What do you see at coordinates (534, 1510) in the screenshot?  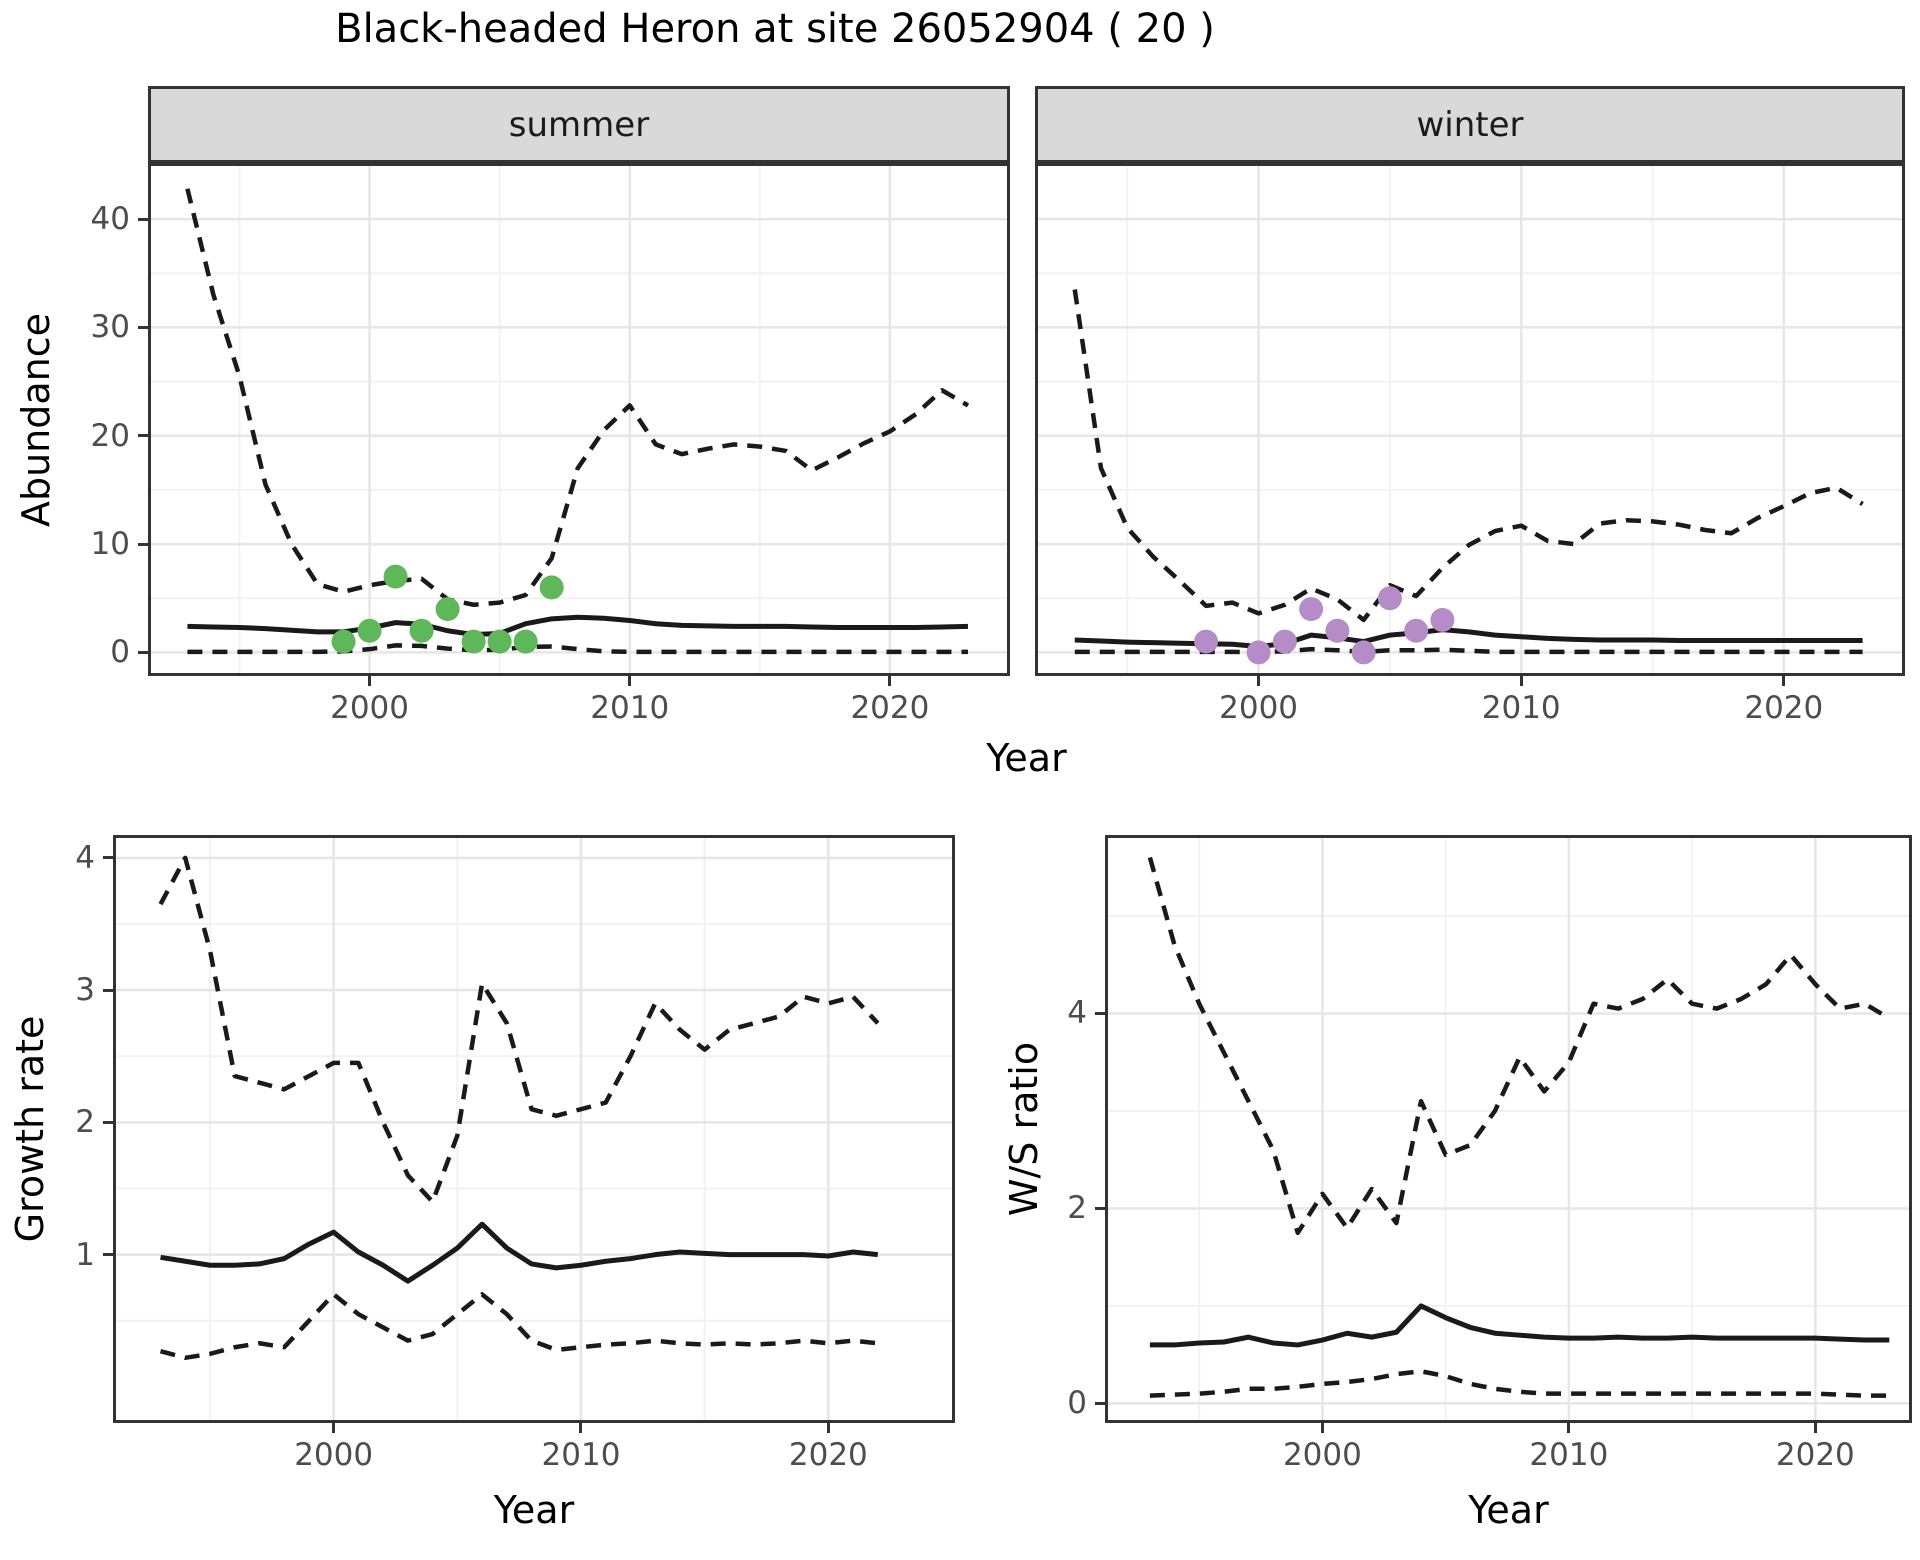 I see `x-axis-title-year-growth: Year` at bounding box center [534, 1510].